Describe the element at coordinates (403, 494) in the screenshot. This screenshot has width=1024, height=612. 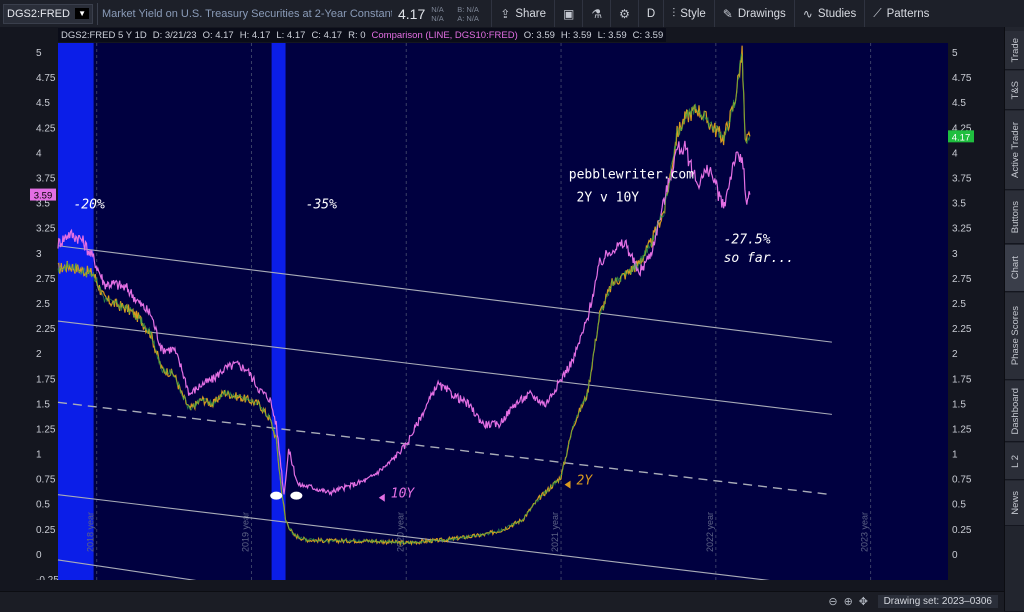
I see `annotation-text: 10Y` at that location.